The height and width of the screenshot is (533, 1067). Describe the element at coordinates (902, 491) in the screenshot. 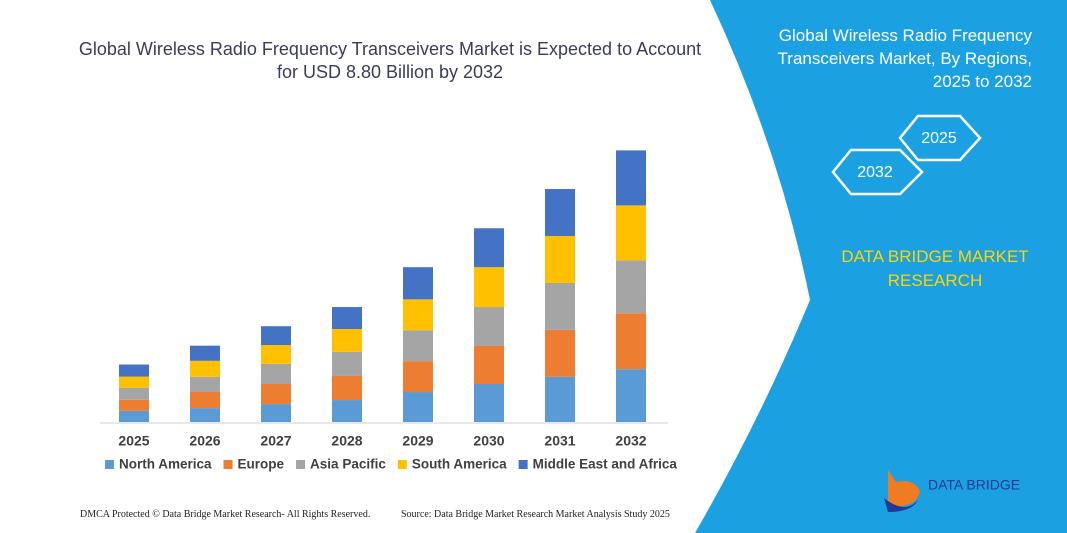

I see `logo` at that location.